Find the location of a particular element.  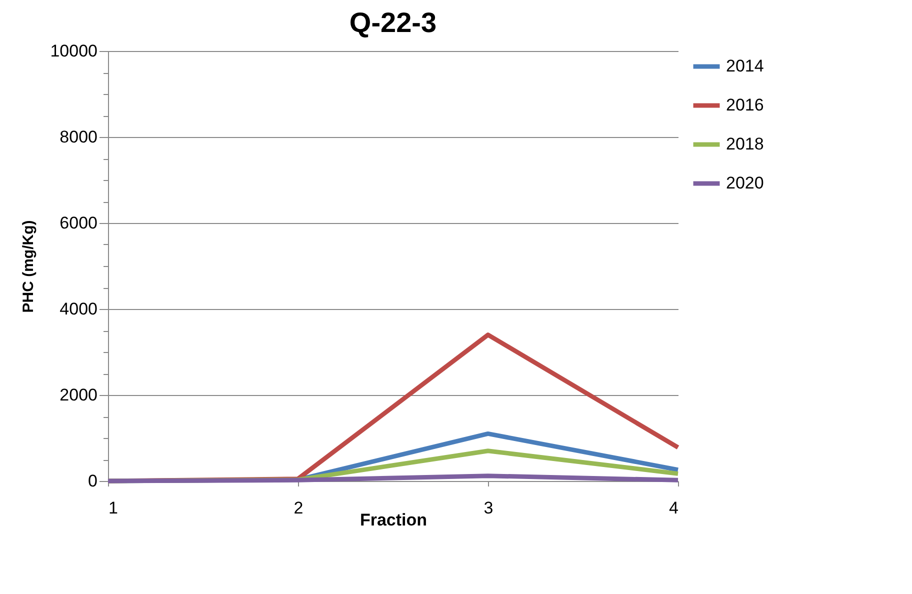

legend-label: 2020 is located at coordinates (745, 183).